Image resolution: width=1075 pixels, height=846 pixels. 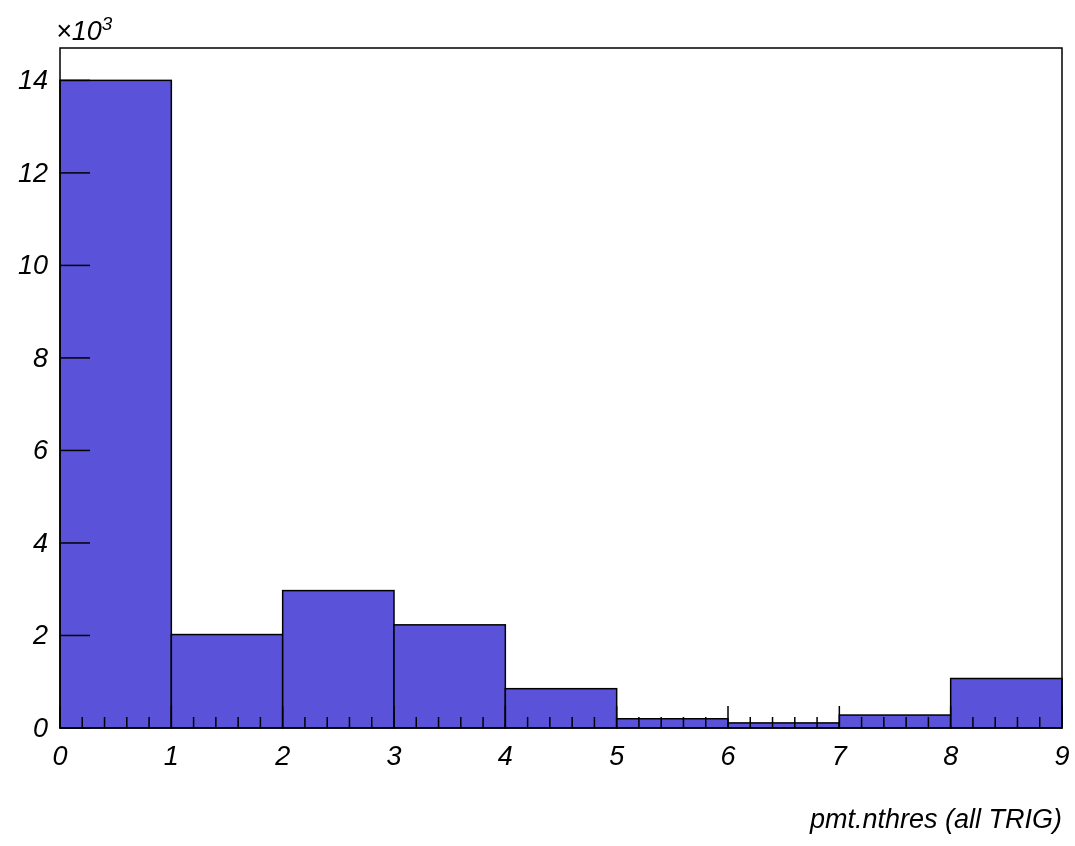 What do you see at coordinates (282, 756) in the screenshot?
I see `x-tick-label: 2` at bounding box center [282, 756].